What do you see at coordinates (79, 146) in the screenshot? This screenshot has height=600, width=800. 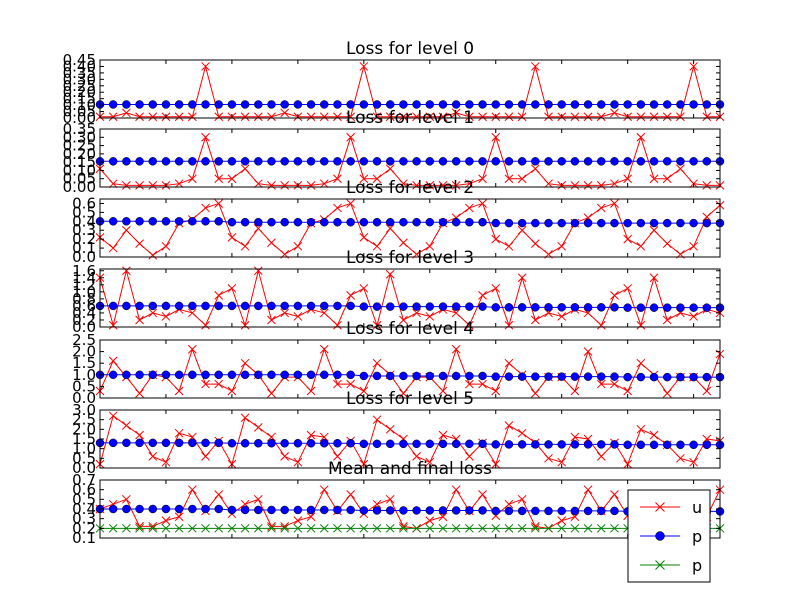 I see `y-tick-label: 0.25` at bounding box center [79, 146].